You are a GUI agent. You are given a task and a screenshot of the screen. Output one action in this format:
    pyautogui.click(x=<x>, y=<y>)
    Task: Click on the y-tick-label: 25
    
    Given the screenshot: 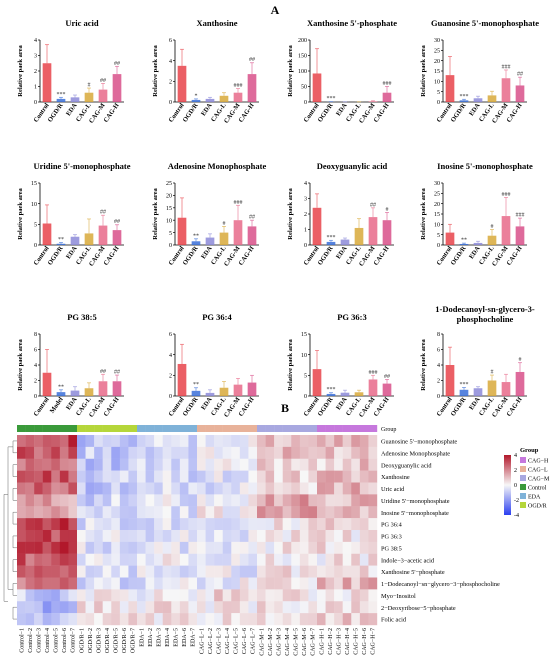 What is the action you would take?
    pyautogui.click(x=437, y=195)
    